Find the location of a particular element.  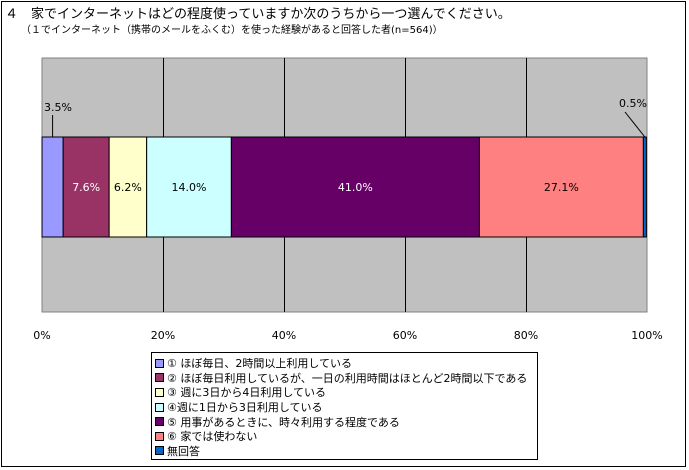

data-label: 14.0% is located at coordinates (189, 187).